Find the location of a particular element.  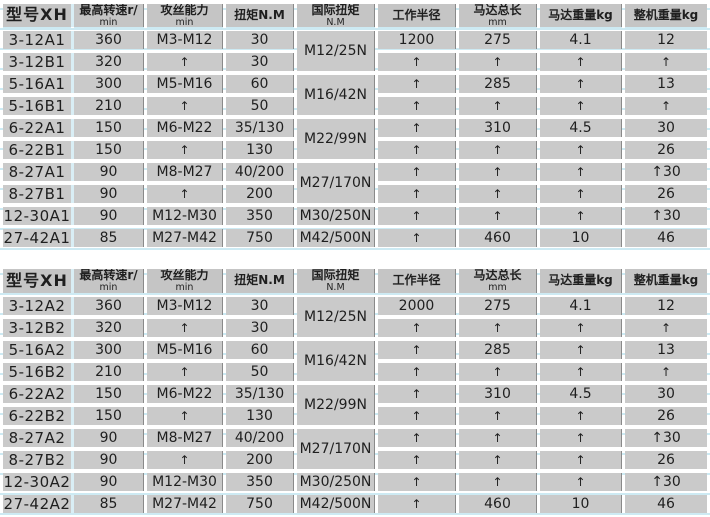

header-max-speed: 最高转速r/min is located at coordinates (109, 16).